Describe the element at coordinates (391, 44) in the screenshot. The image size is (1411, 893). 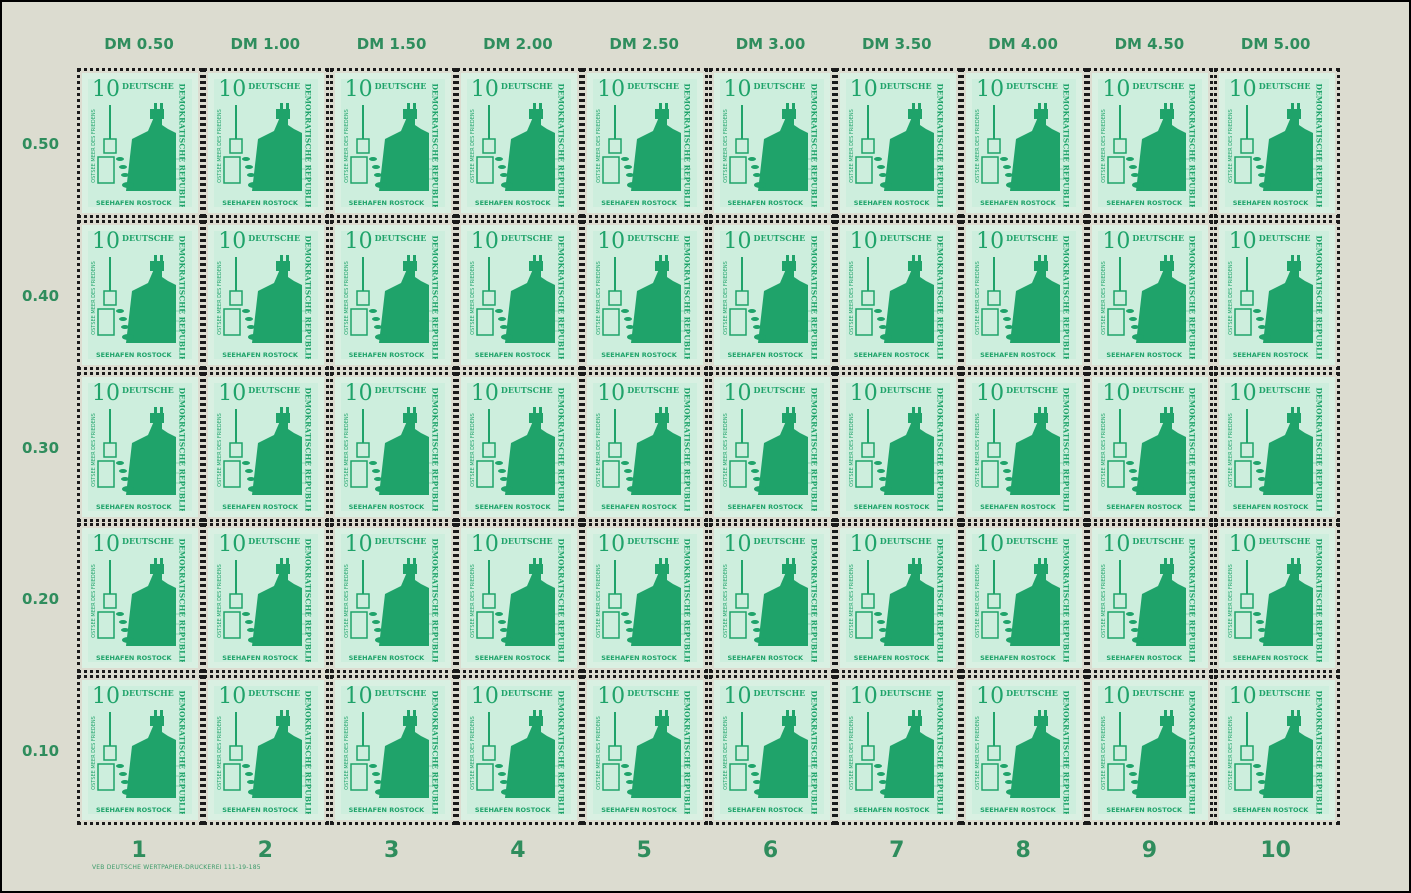
I see `column-value-label: DM 1.50` at that location.